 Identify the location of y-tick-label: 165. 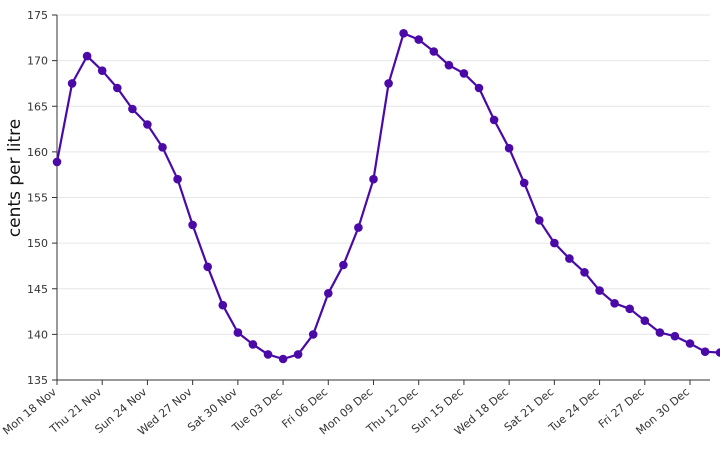
(37, 106).